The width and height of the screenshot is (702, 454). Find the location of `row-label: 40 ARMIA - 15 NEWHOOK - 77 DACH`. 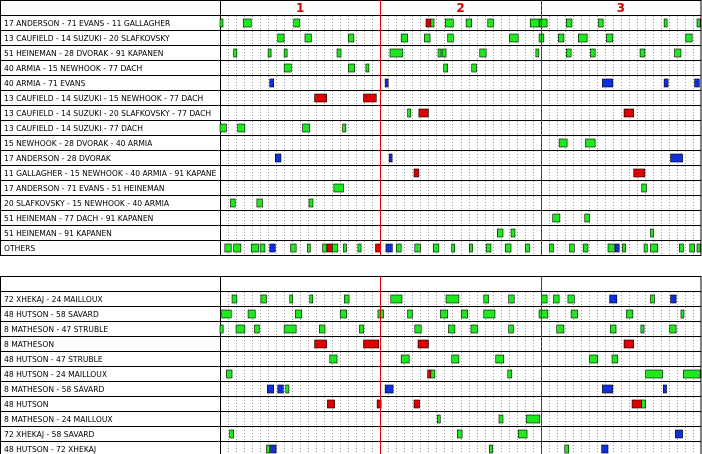

row-label: 40 ARMIA - 15 NEWHOOK - 77 DACH is located at coordinates (73, 68).